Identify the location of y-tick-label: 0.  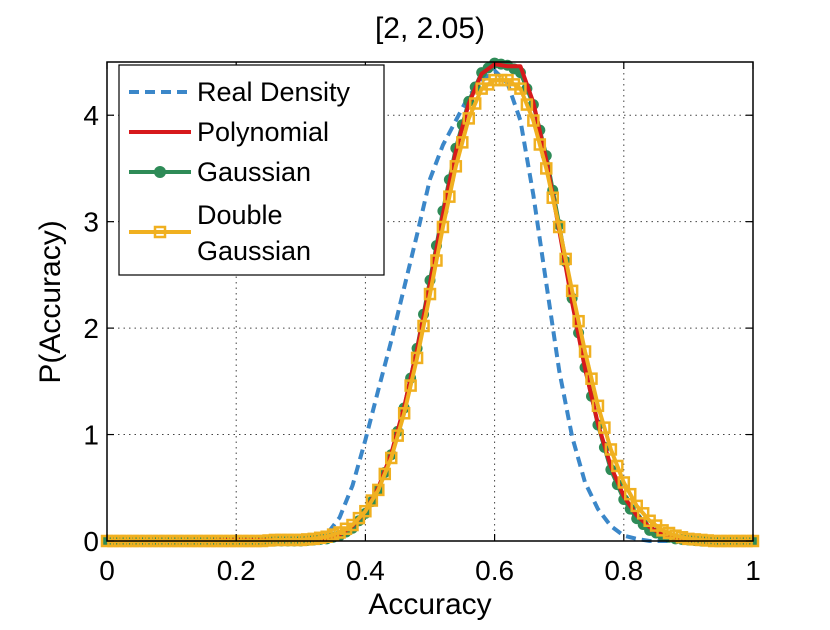
(91, 541).